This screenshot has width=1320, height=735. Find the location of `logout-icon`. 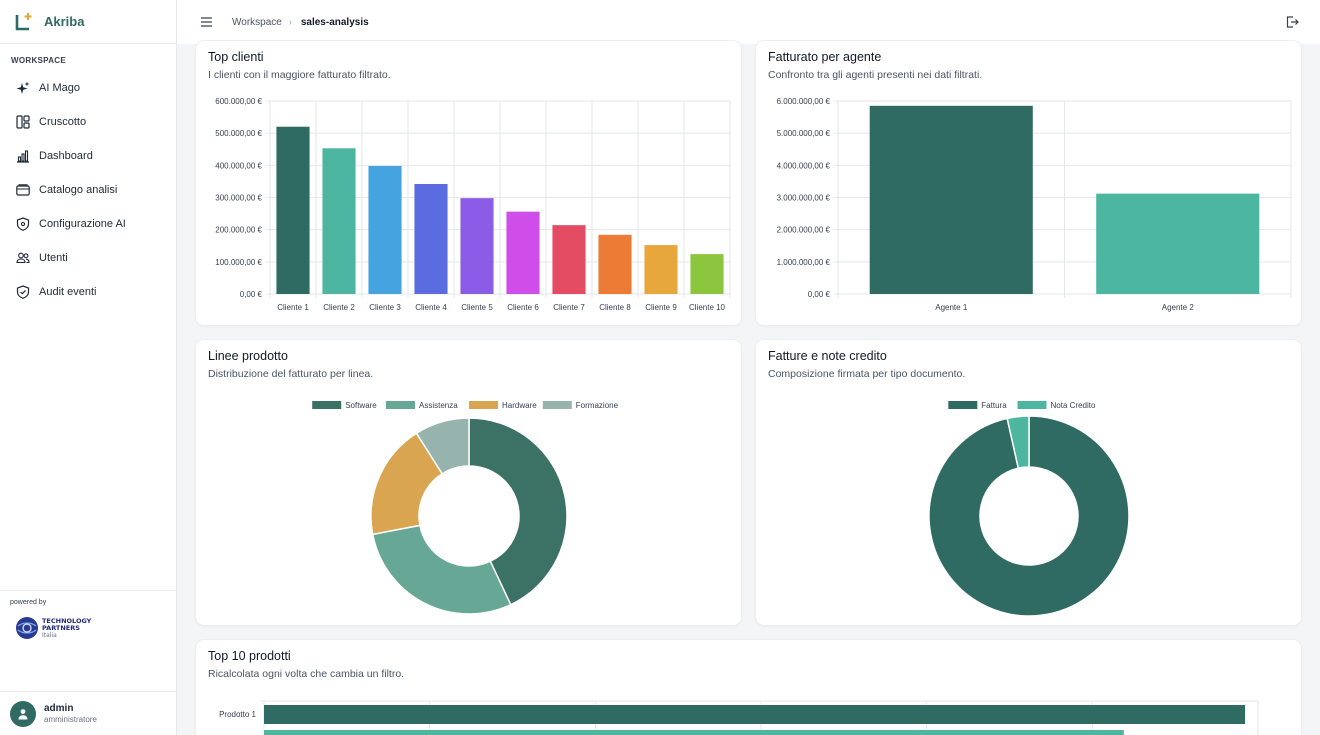

logout-icon is located at coordinates (1292, 22).